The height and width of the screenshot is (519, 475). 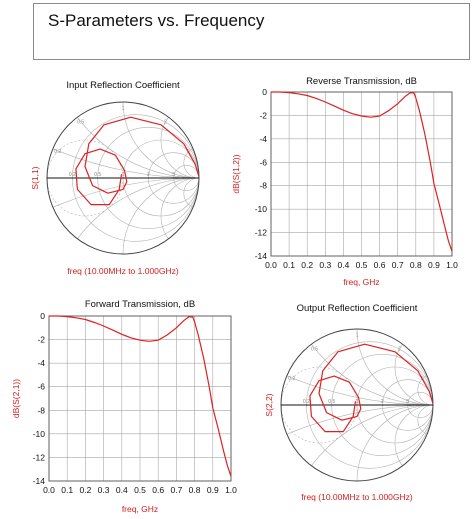 I want to click on chart-title: Output Reflection Coefficient, so click(x=357, y=308).